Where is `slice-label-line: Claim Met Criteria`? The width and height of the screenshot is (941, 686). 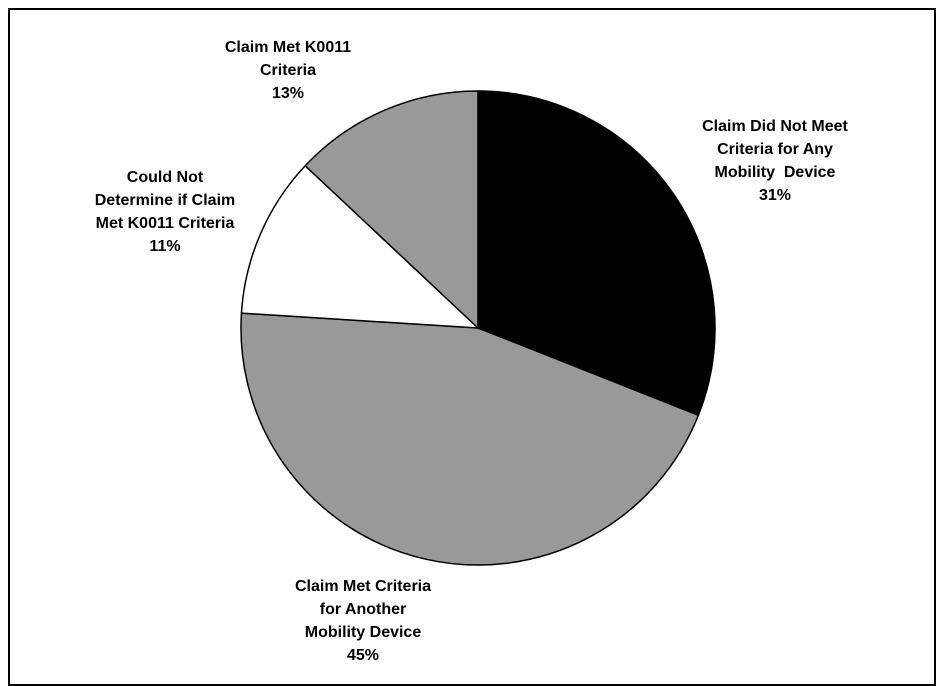 slice-label-line: Claim Met Criteria is located at coordinates (363, 586).